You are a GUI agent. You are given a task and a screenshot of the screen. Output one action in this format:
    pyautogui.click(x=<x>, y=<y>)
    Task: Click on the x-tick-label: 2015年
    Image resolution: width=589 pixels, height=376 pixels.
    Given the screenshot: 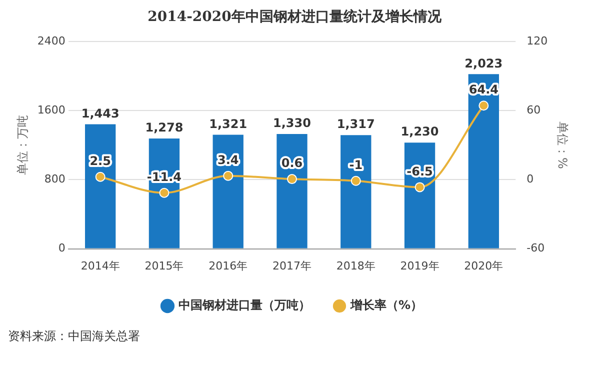 What is the action you would take?
    pyautogui.click(x=164, y=265)
    